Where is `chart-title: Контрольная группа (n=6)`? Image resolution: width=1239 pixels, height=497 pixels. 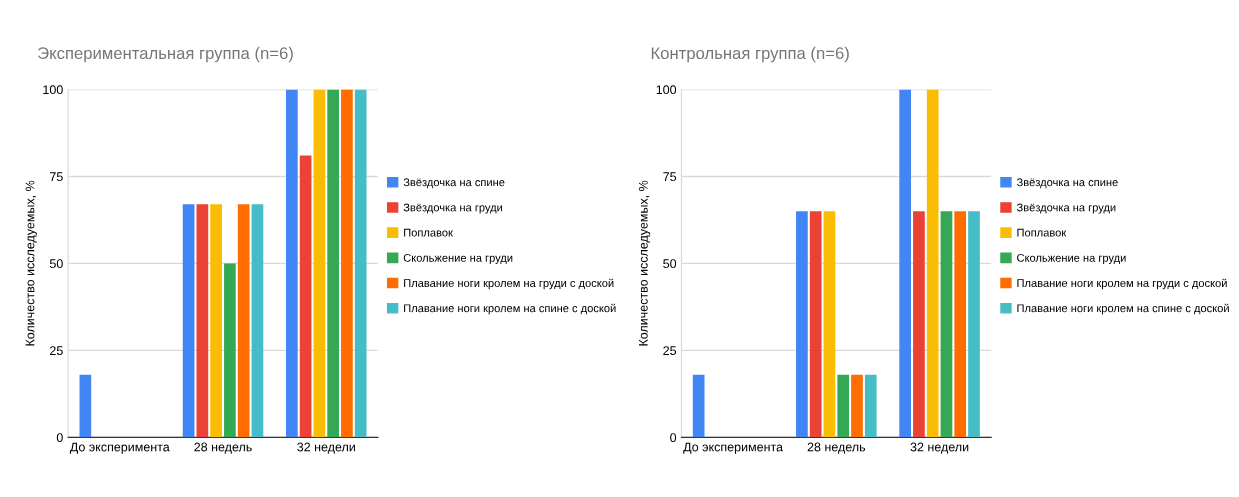
chart-title: Контрольная группа (n=6) is located at coordinates (750, 54).